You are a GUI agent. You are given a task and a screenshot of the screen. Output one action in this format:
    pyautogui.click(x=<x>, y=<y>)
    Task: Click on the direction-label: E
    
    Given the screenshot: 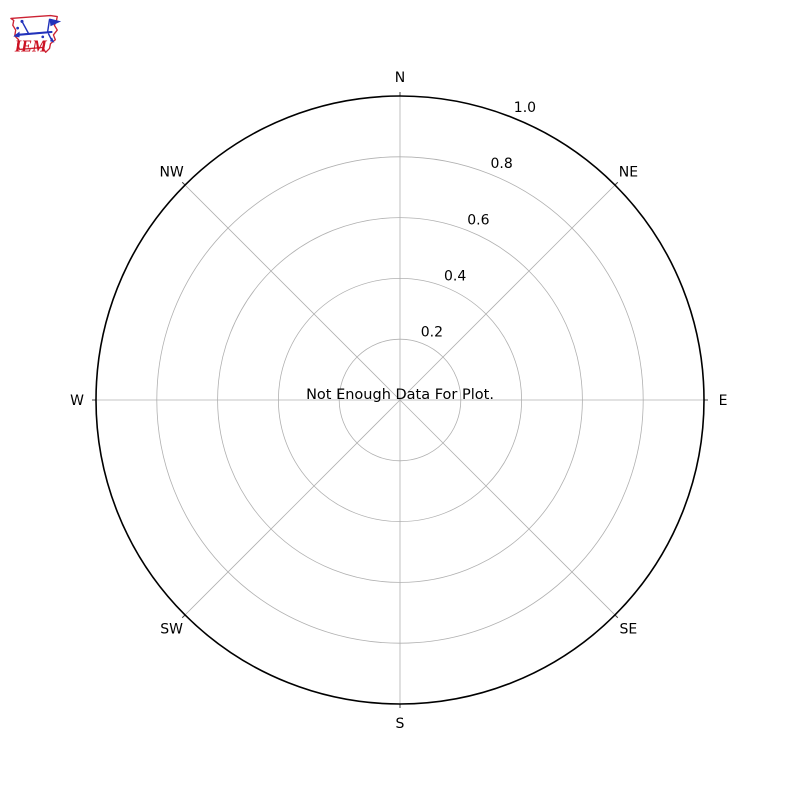 What is the action you would take?
    pyautogui.click(x=723, y=401)
    